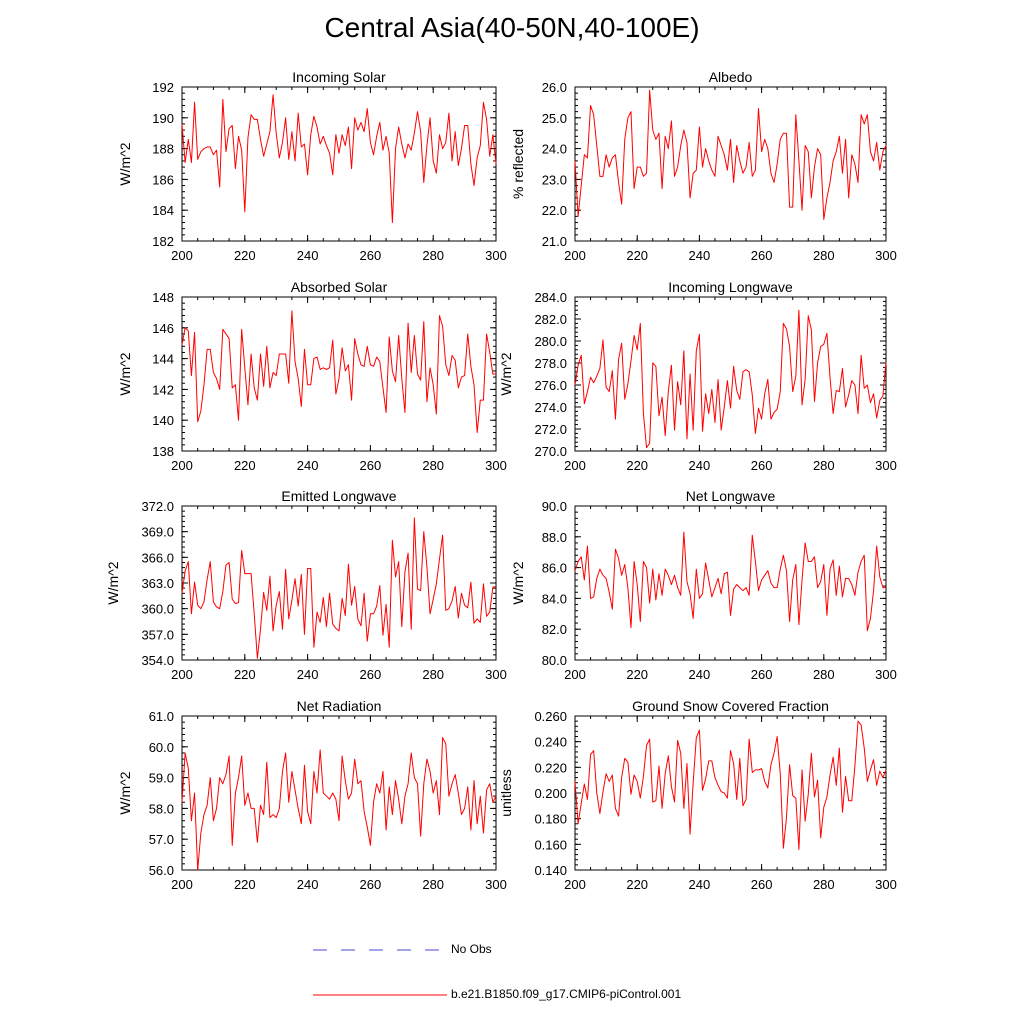 The width and height of the screenshot is (1024, 1024). I want to click on y-tick-label: 369.0, so click(157, 532).